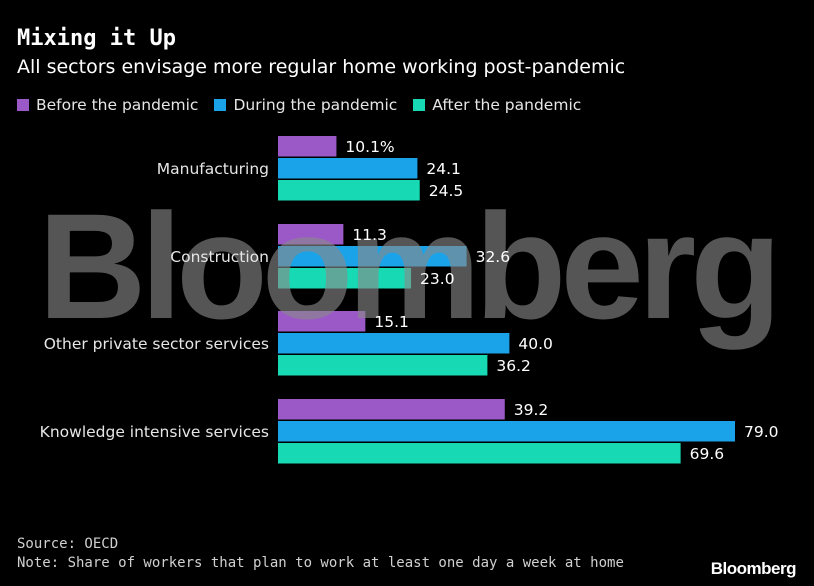 Image resolution: width=814 pixels, height=586 pixels. I want to click on legend-item-during: During the pandemic, so click(305, 105).